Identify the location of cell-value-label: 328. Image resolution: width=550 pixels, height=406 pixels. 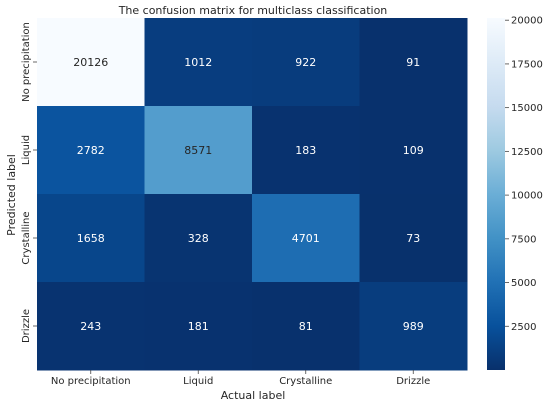
(198, 238).